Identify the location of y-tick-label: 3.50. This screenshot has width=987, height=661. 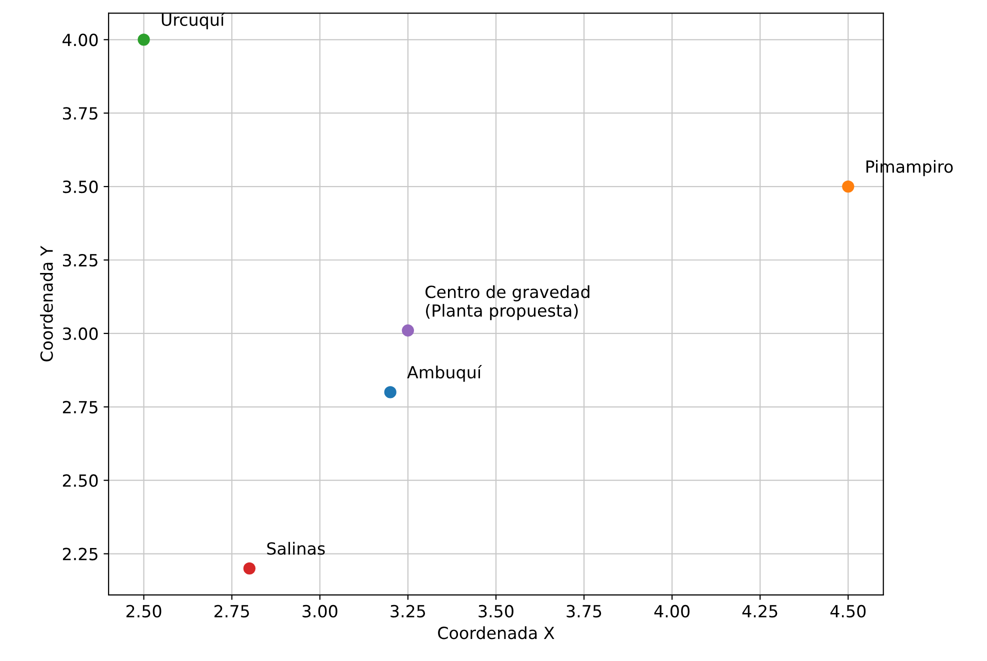
(80, 187).